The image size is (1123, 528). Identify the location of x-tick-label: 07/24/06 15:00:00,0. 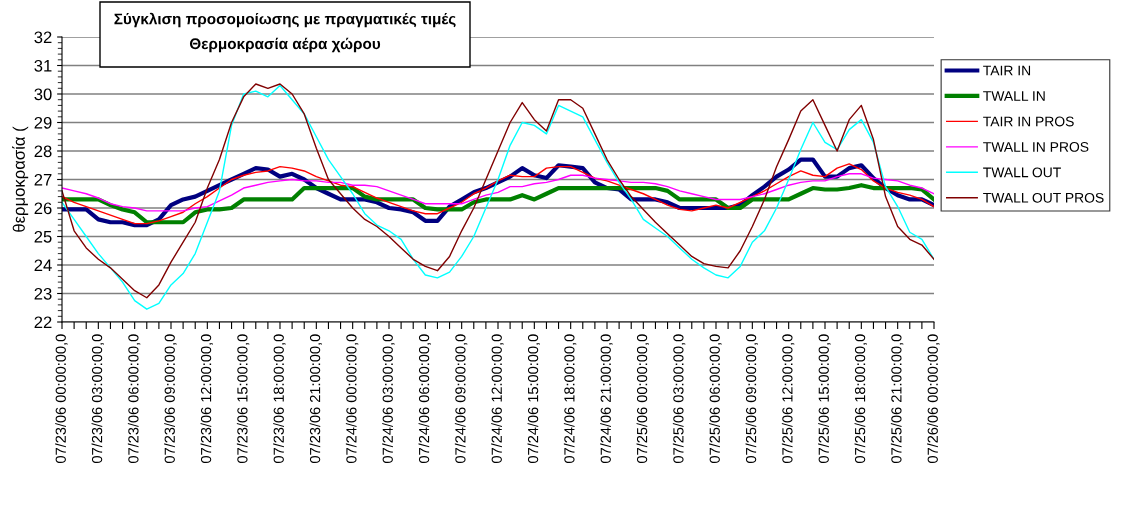
(533, 398).